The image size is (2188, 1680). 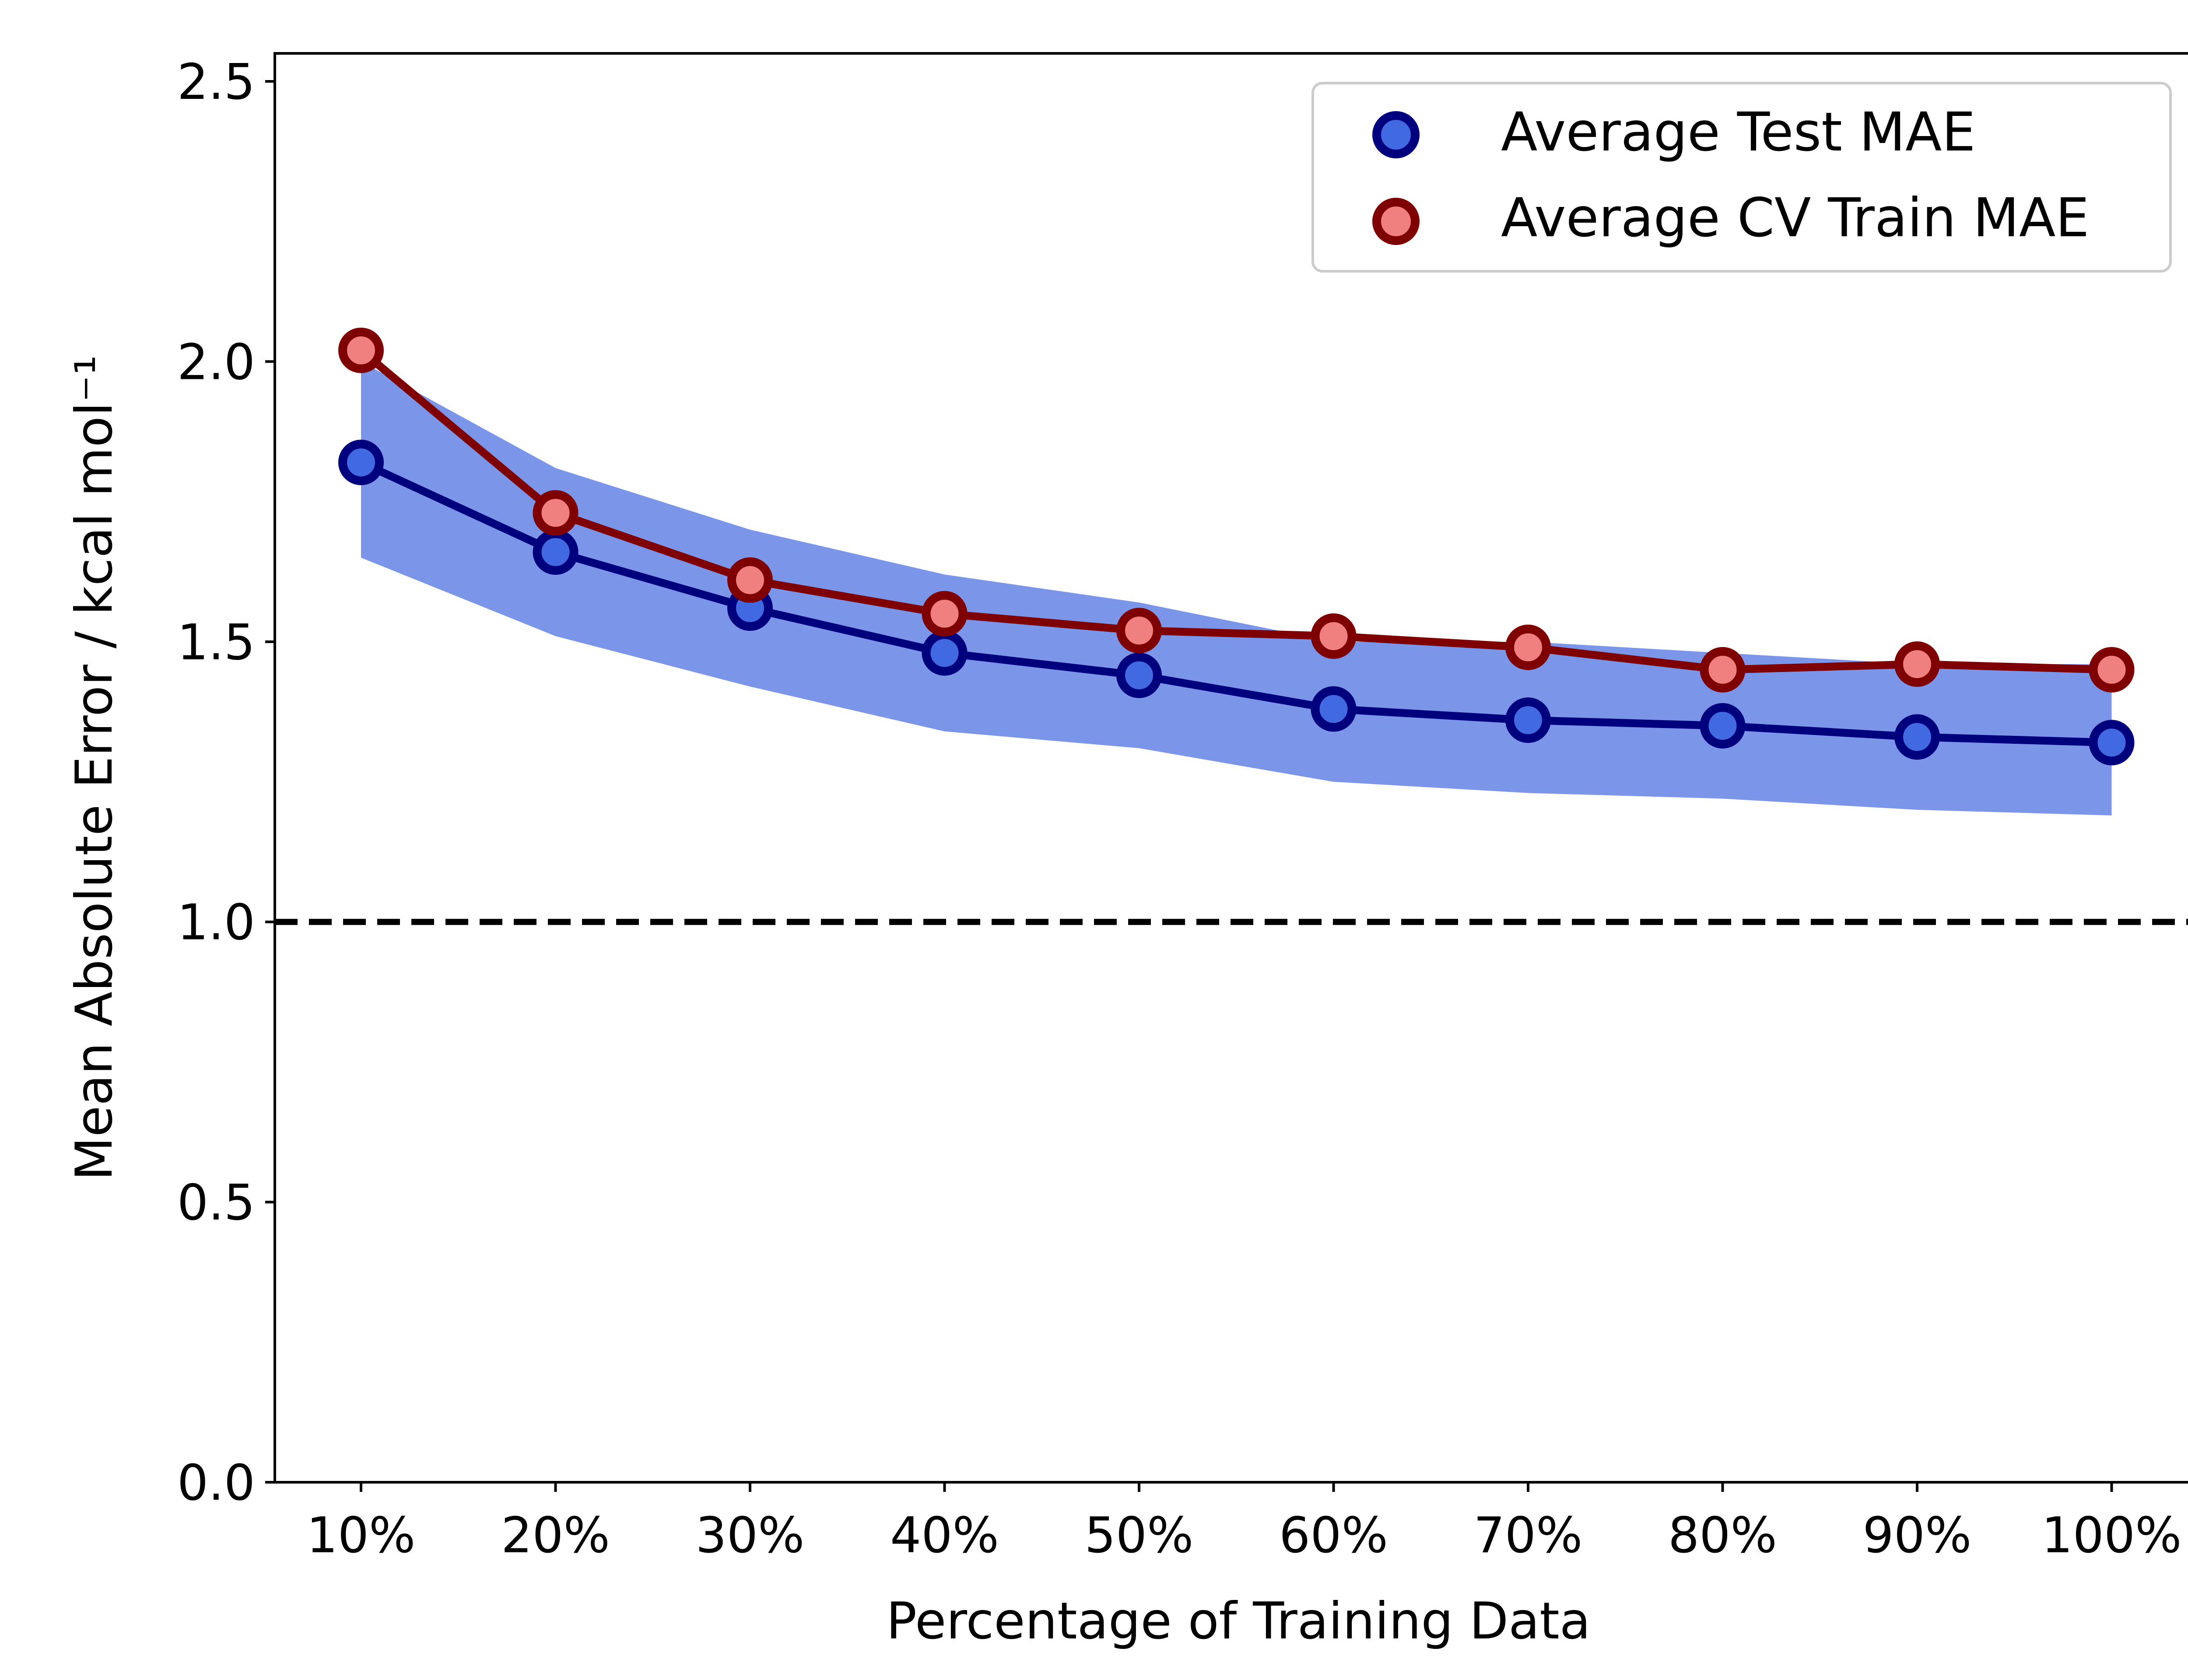 I want to click on x-tick-label: 100%, so click(x=2111, y=1535).